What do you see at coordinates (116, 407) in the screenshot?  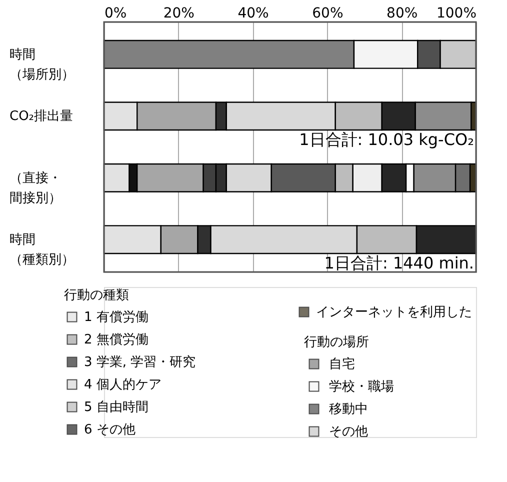 I see `legend-label: 5 自由時間` at bounding box center [116, 407].